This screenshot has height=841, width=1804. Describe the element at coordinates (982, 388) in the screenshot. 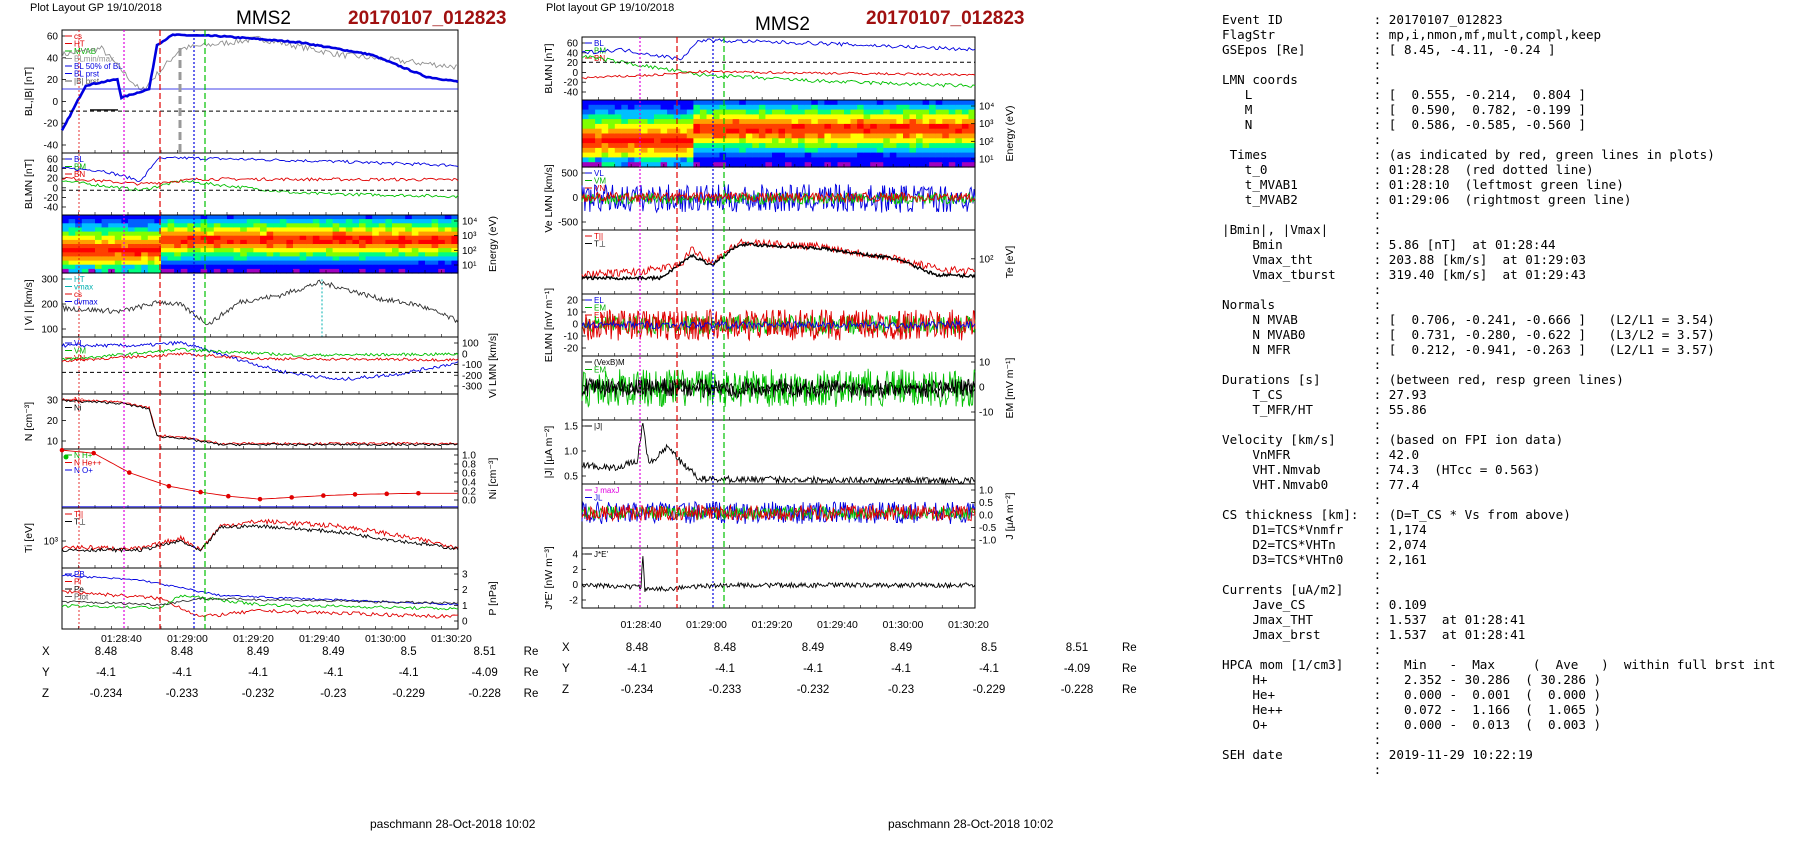

I see `y-tick-label: 0` at that location.